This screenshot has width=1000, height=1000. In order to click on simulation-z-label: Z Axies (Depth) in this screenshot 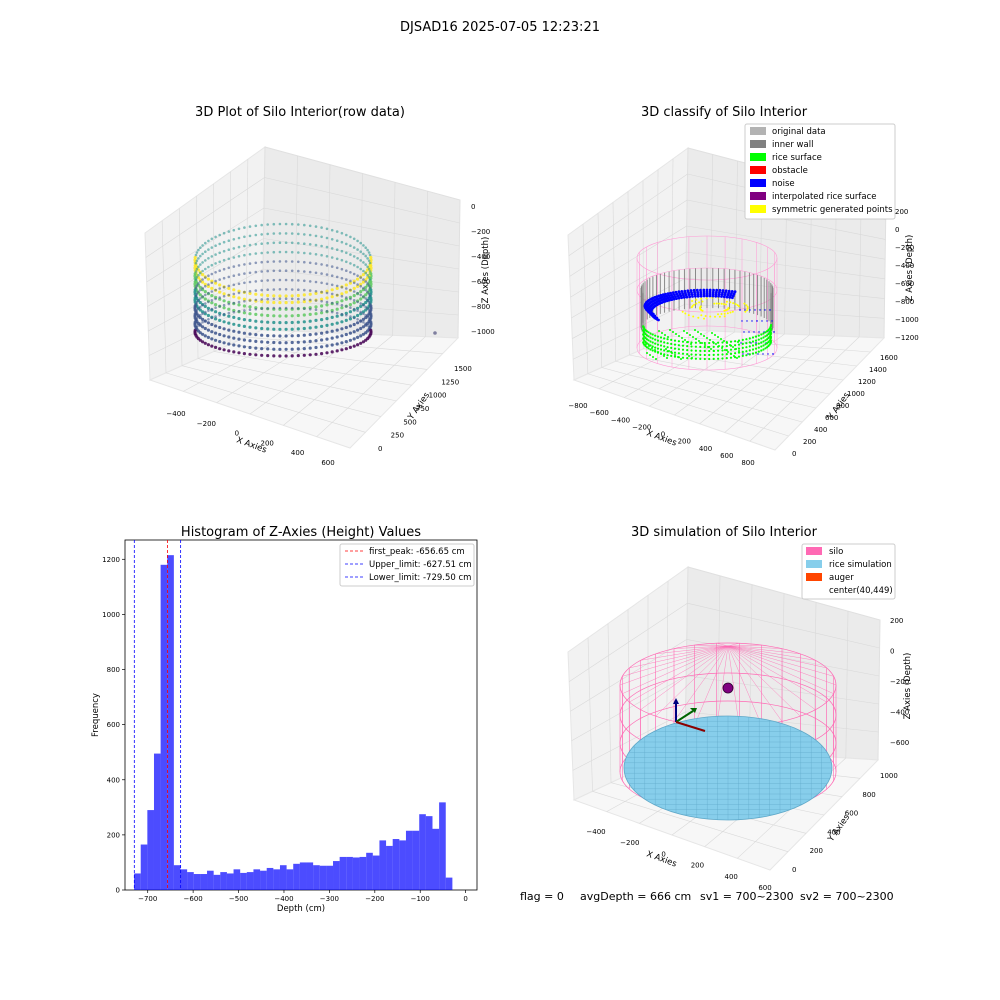, I will do `click(908, 686)`.